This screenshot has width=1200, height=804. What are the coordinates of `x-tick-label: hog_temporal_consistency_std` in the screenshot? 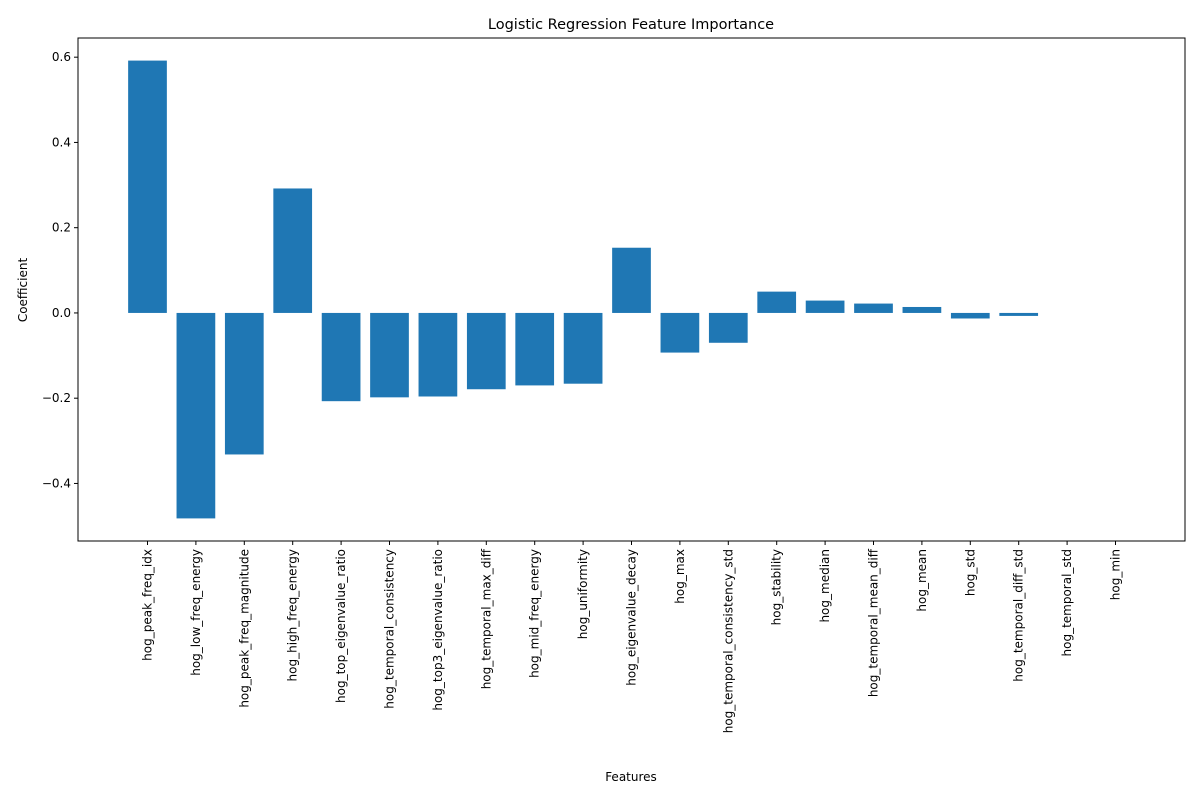 It's located at (728, 641).